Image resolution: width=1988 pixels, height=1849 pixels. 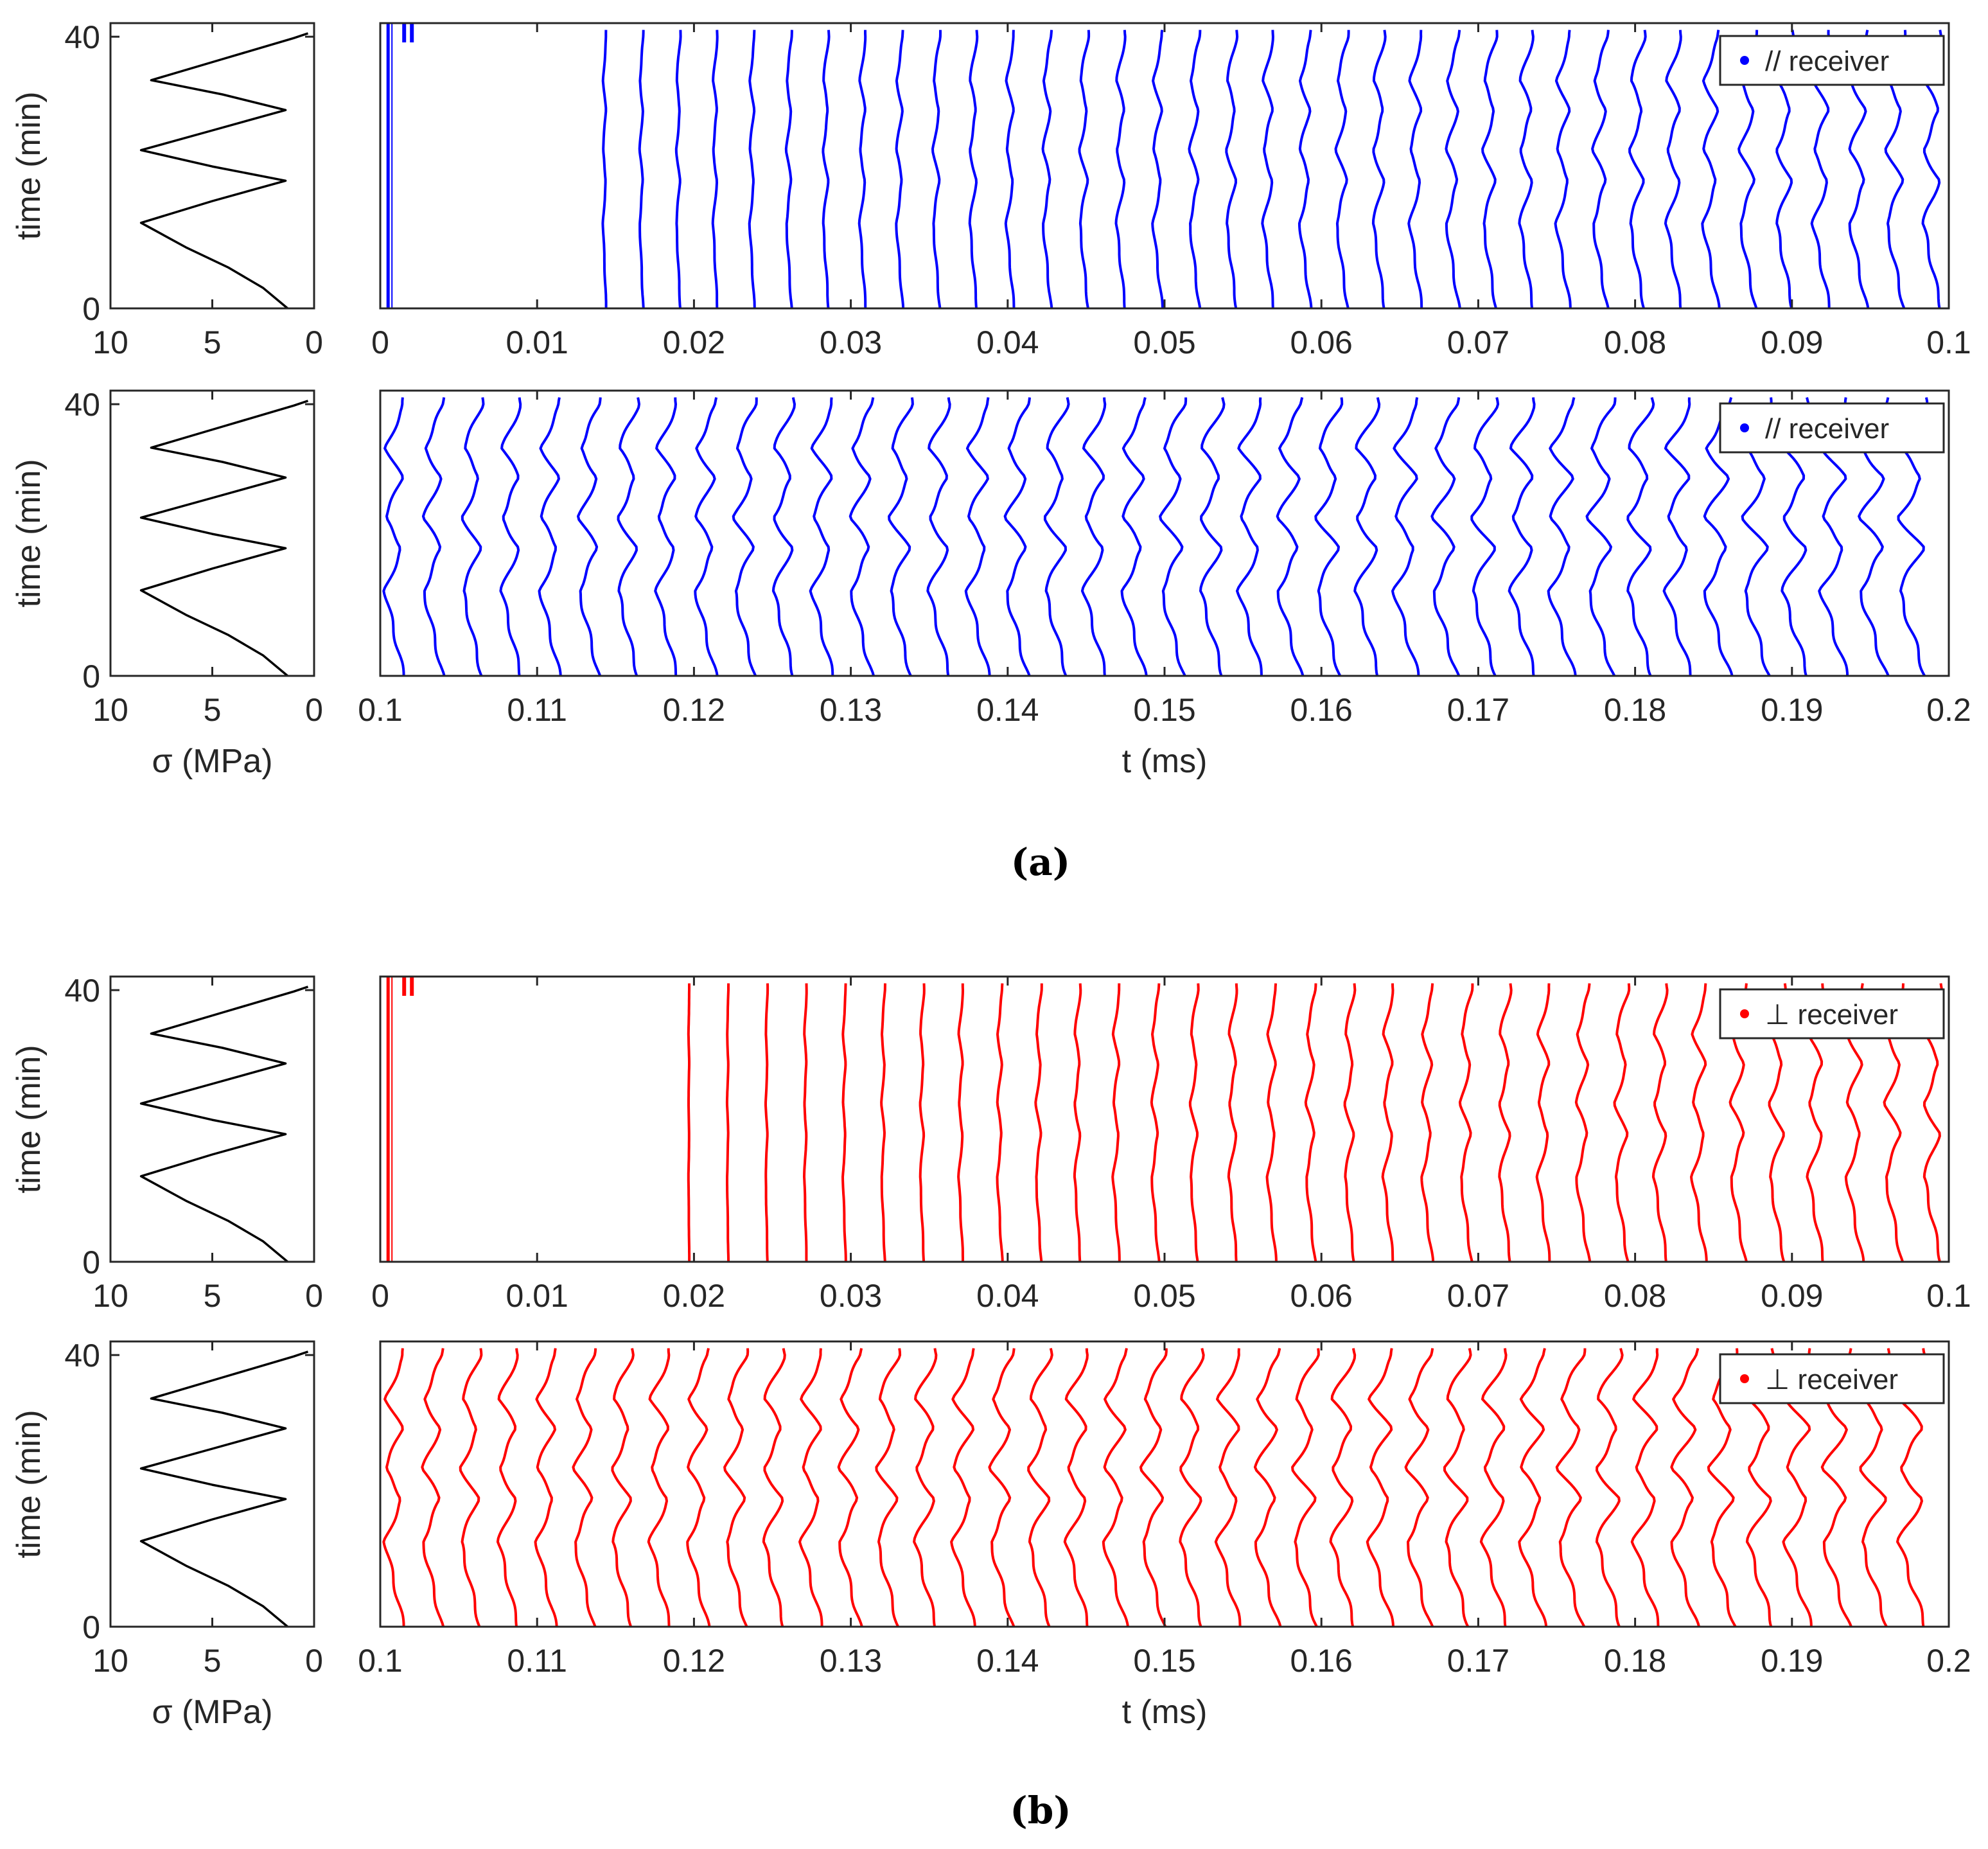 I want to click on legend-label: ⊥ receiver, so click(x=1832, y=1380).